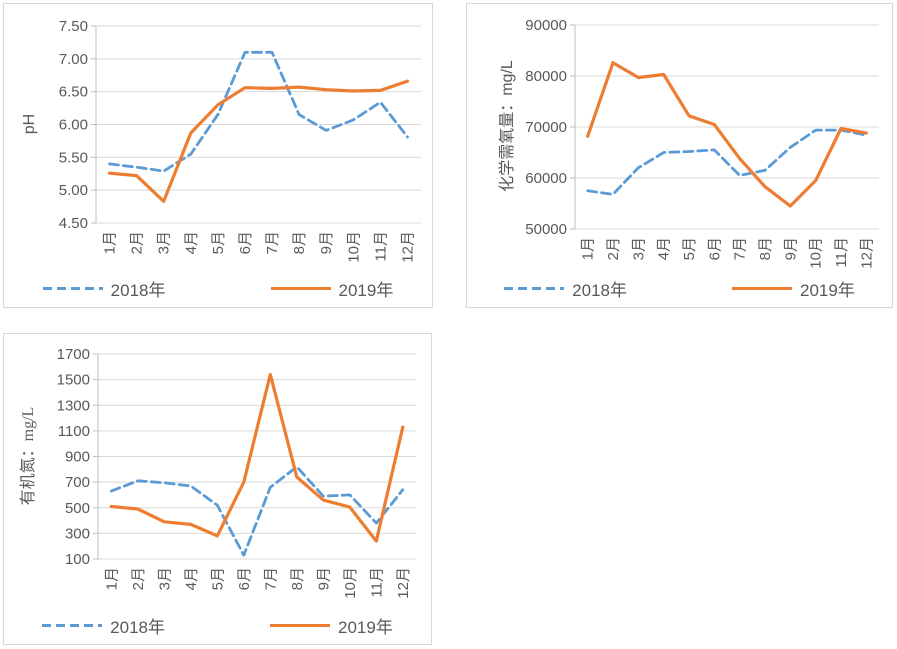 The image size is (897, 649). What do you see at coordinates (73, 405) in the screenshot?
I see `svg-text: 1300` at bounding box center [73, 405].